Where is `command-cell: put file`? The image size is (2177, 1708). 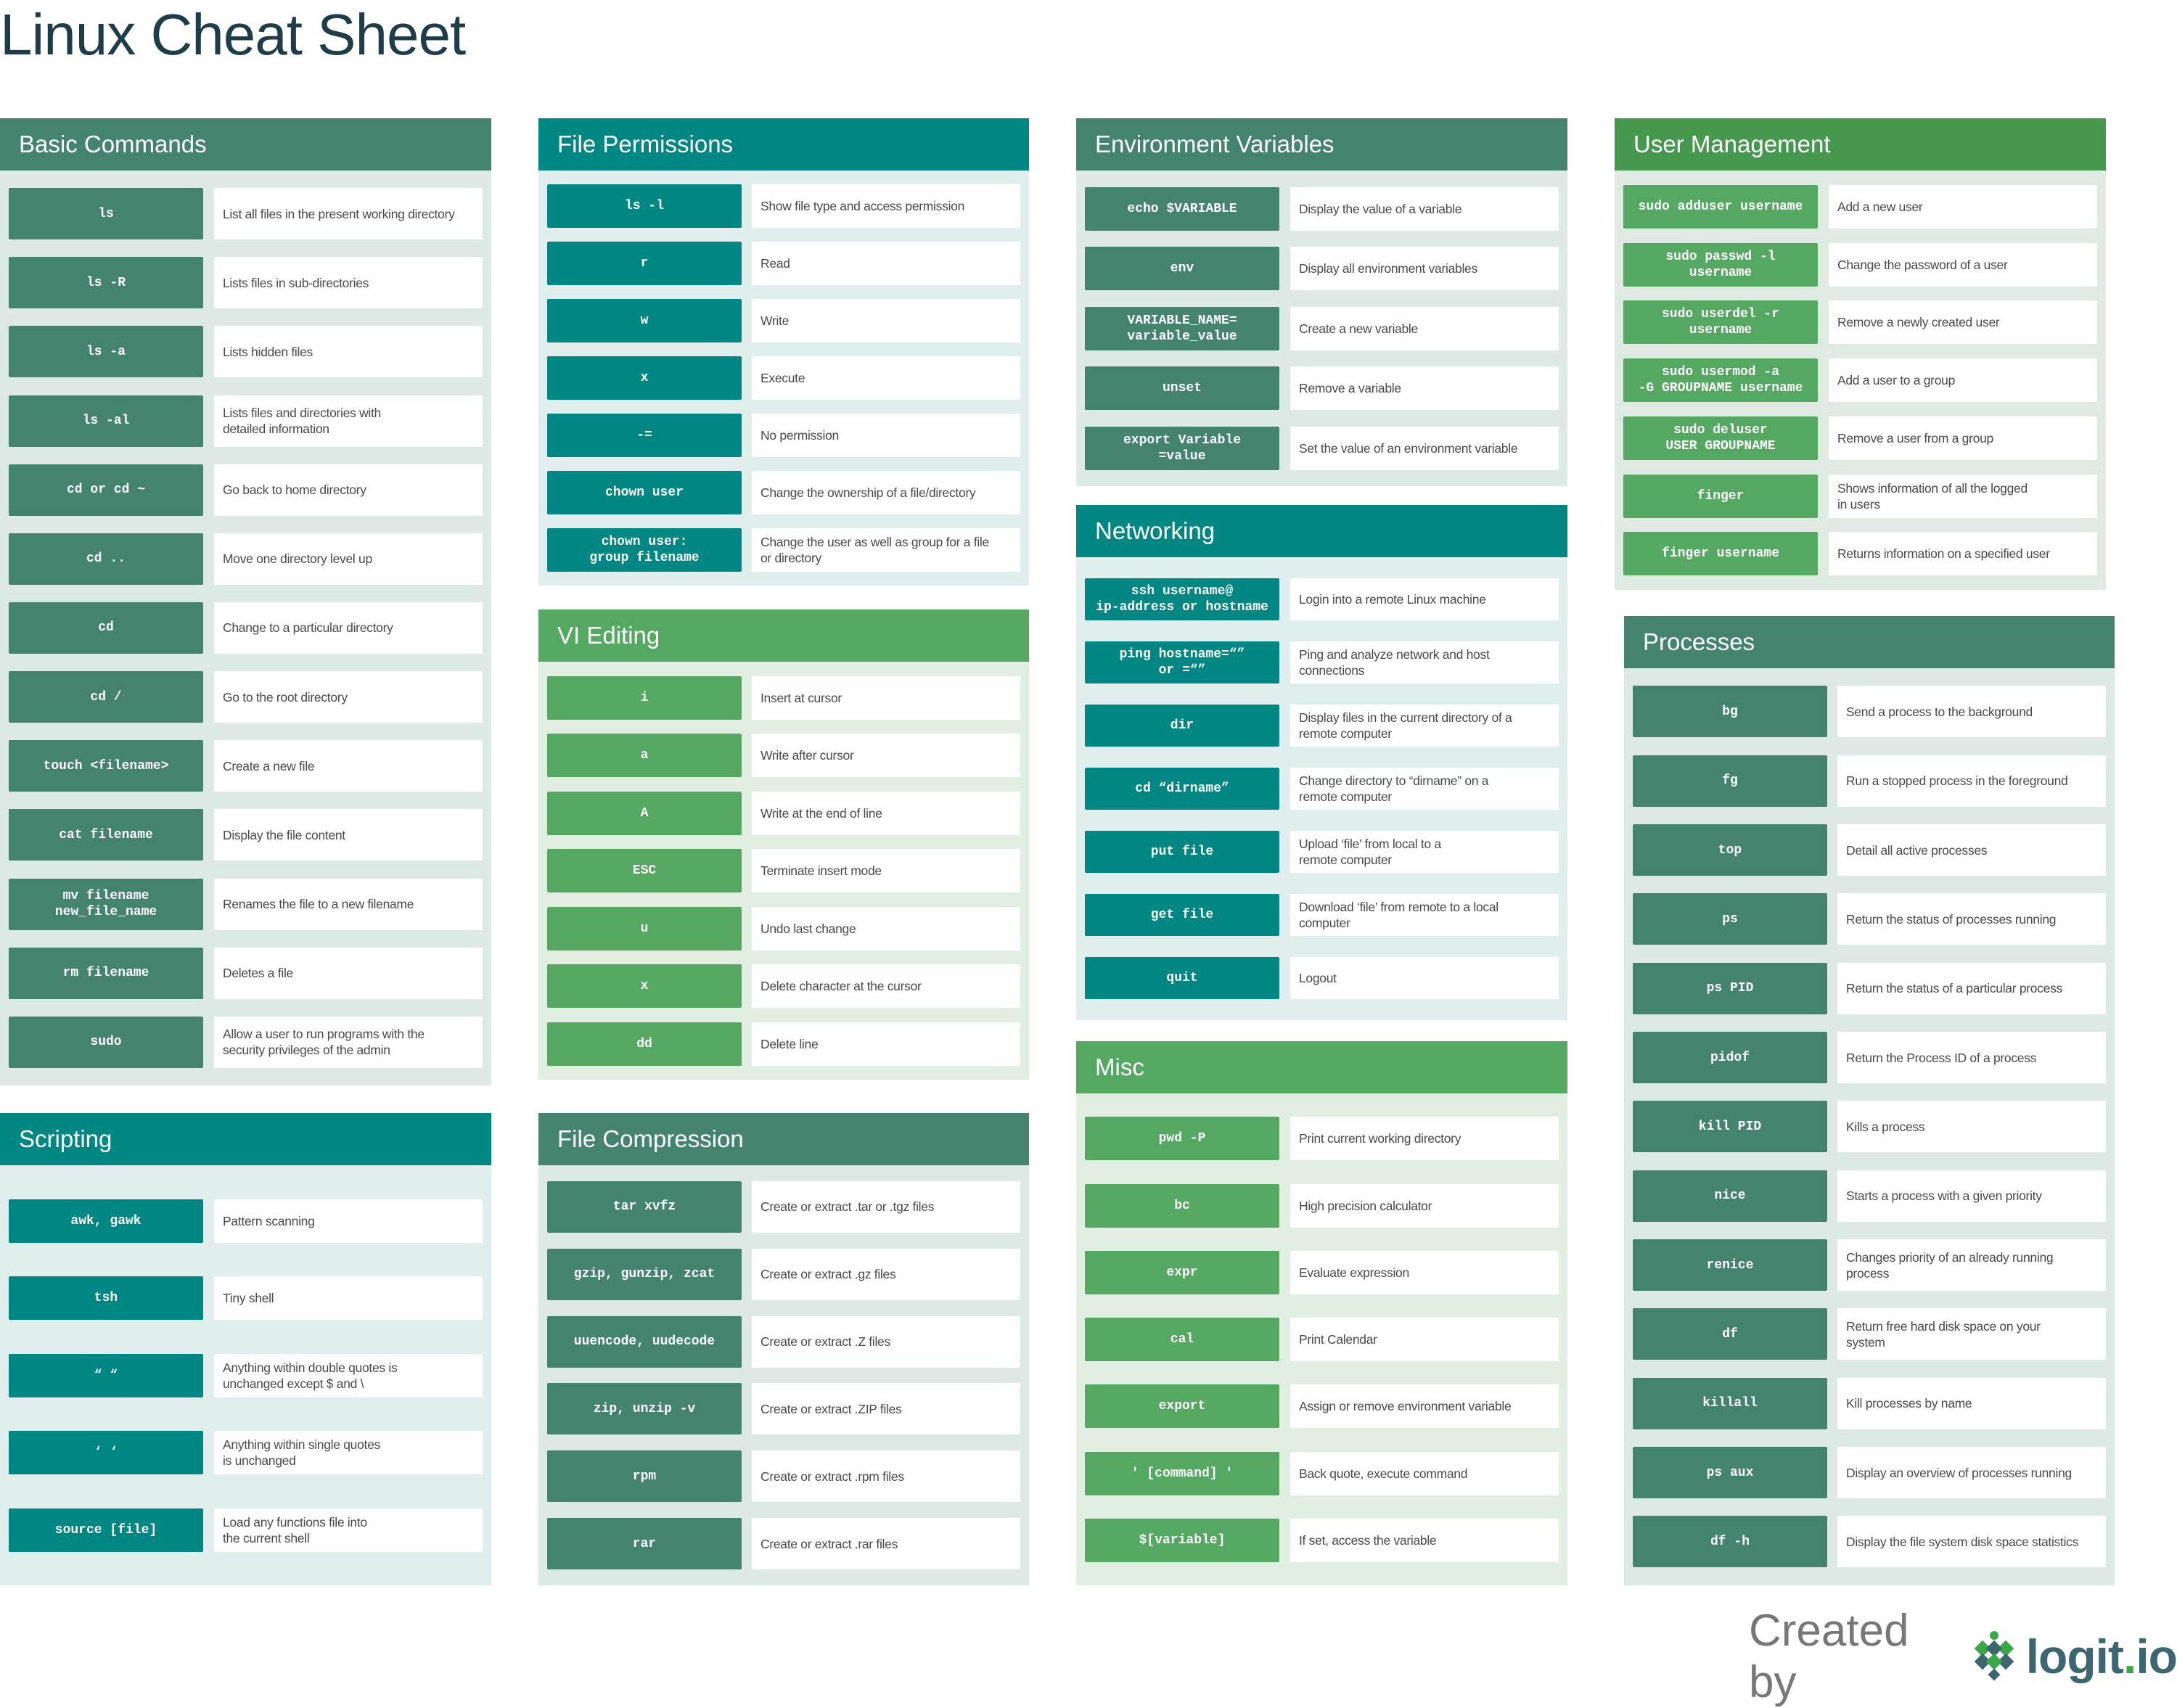
command-cell: put file is located at coordinates (1182, 852).